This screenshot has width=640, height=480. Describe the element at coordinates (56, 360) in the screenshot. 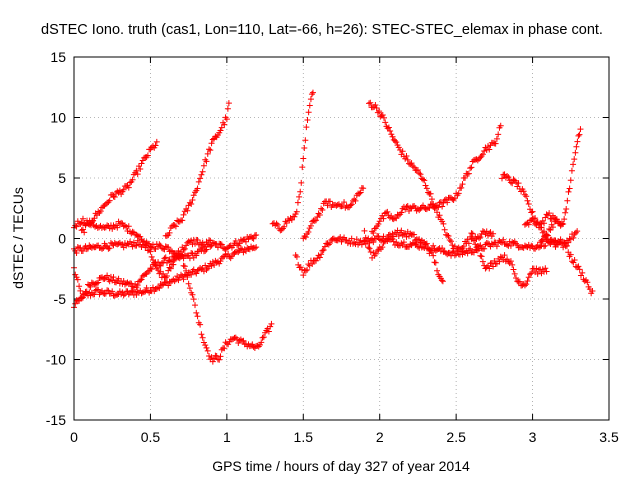

I see `y-tick-label: -10` at that location.